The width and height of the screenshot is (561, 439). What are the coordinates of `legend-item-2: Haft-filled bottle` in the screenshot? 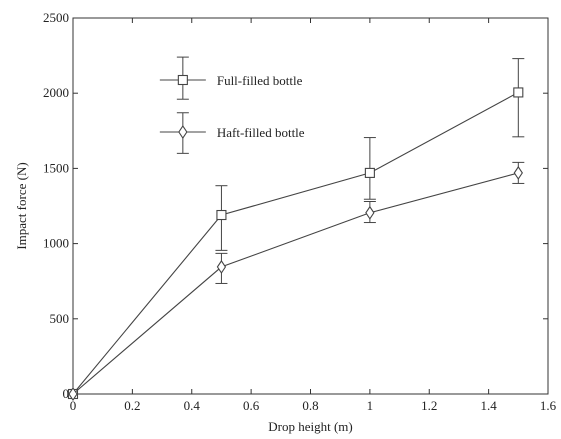 It's located at (232, 133).